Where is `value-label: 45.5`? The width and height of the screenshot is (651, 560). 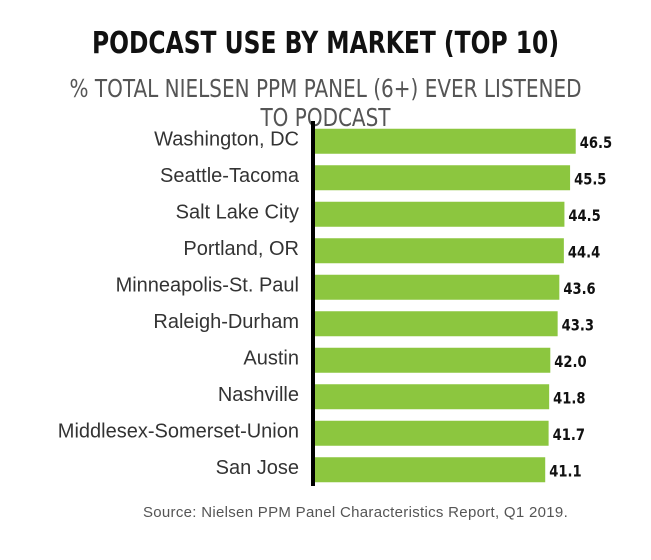 value-label: 45.5 is located at coordinates (590, 180).